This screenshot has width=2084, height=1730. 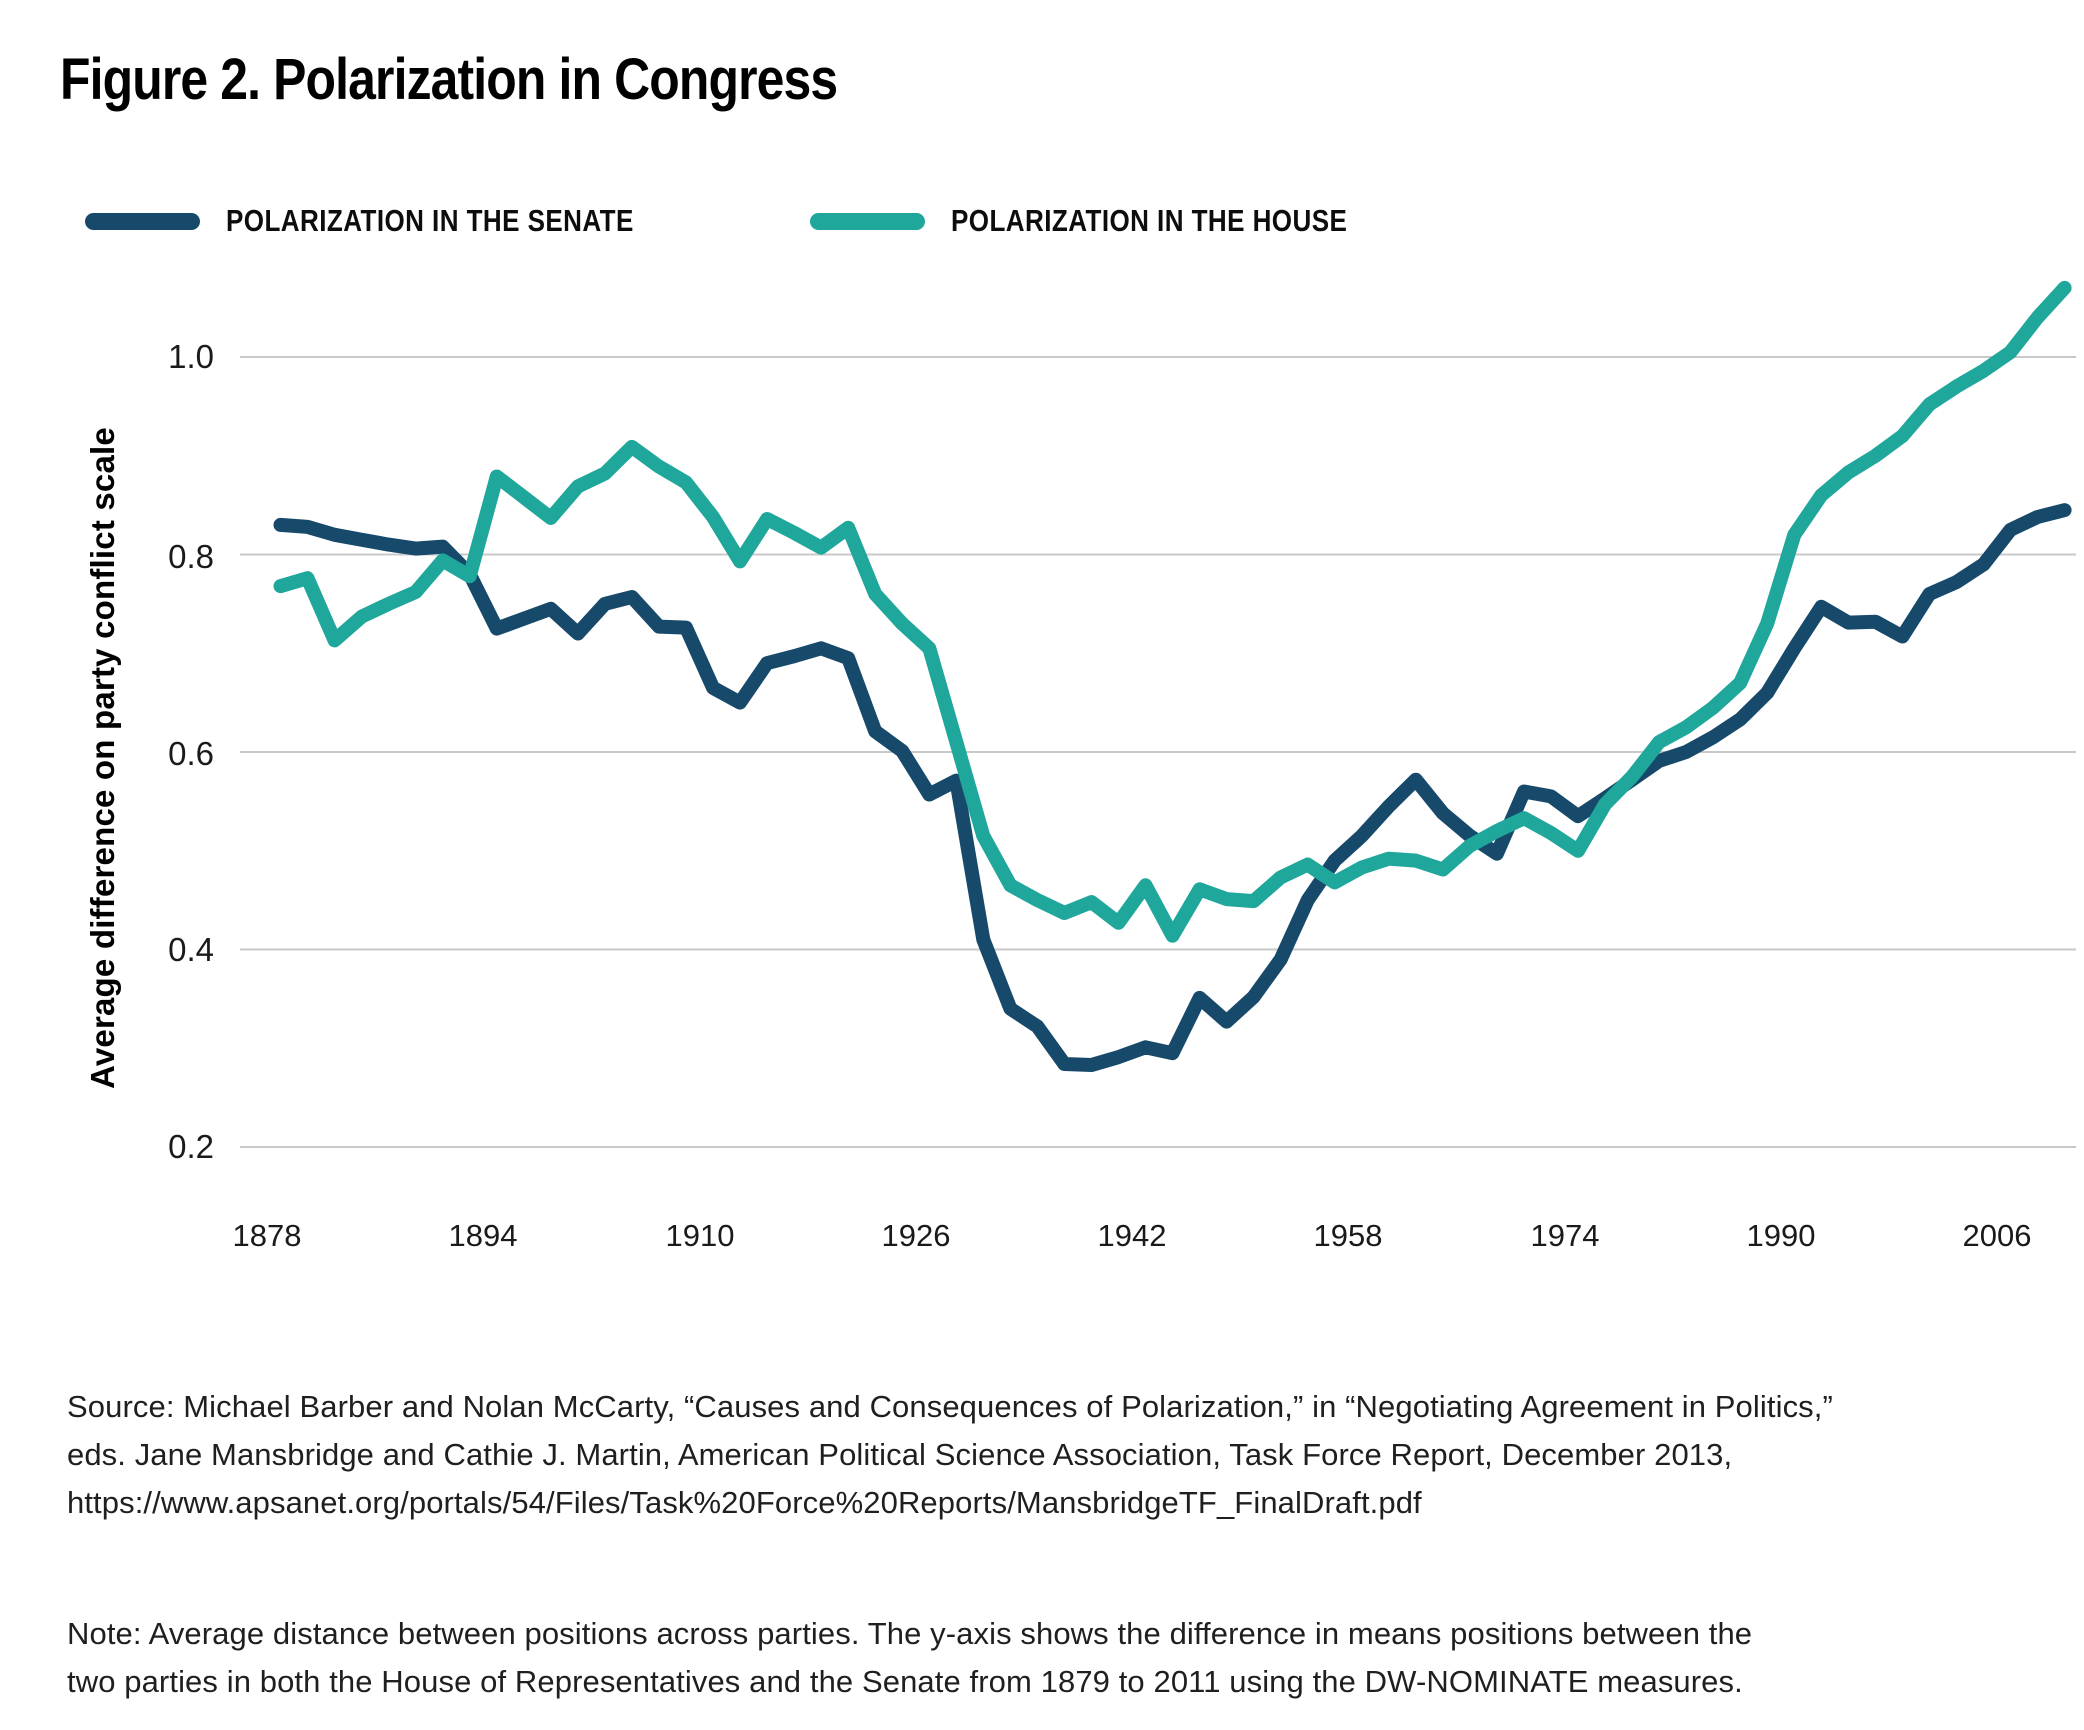 I want to click on y-tick-label: 0.8, so click(x=191, y=556).